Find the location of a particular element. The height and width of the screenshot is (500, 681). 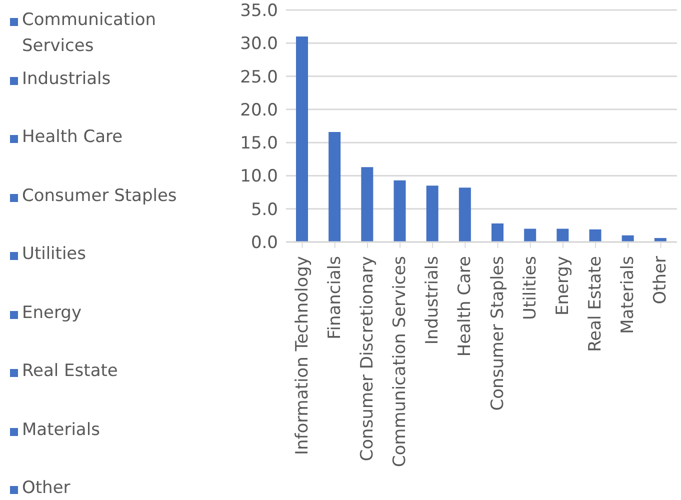

x-tick-label: Energy is located at coordinates (562, 286).